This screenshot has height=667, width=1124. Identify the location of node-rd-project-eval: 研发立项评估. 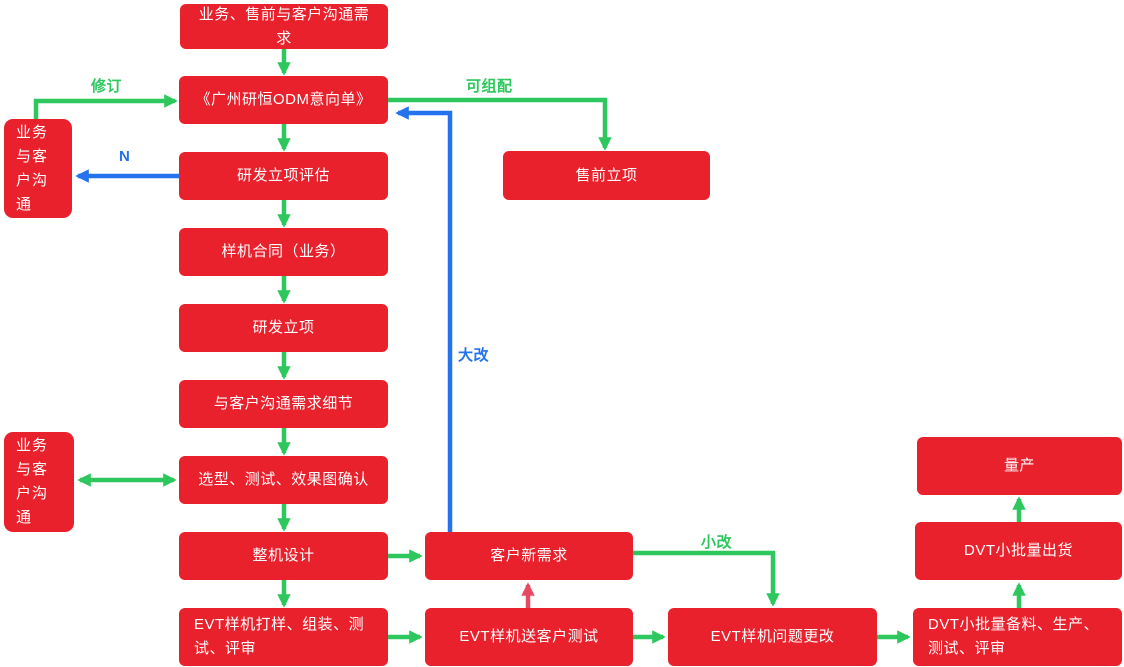
(283, 176).